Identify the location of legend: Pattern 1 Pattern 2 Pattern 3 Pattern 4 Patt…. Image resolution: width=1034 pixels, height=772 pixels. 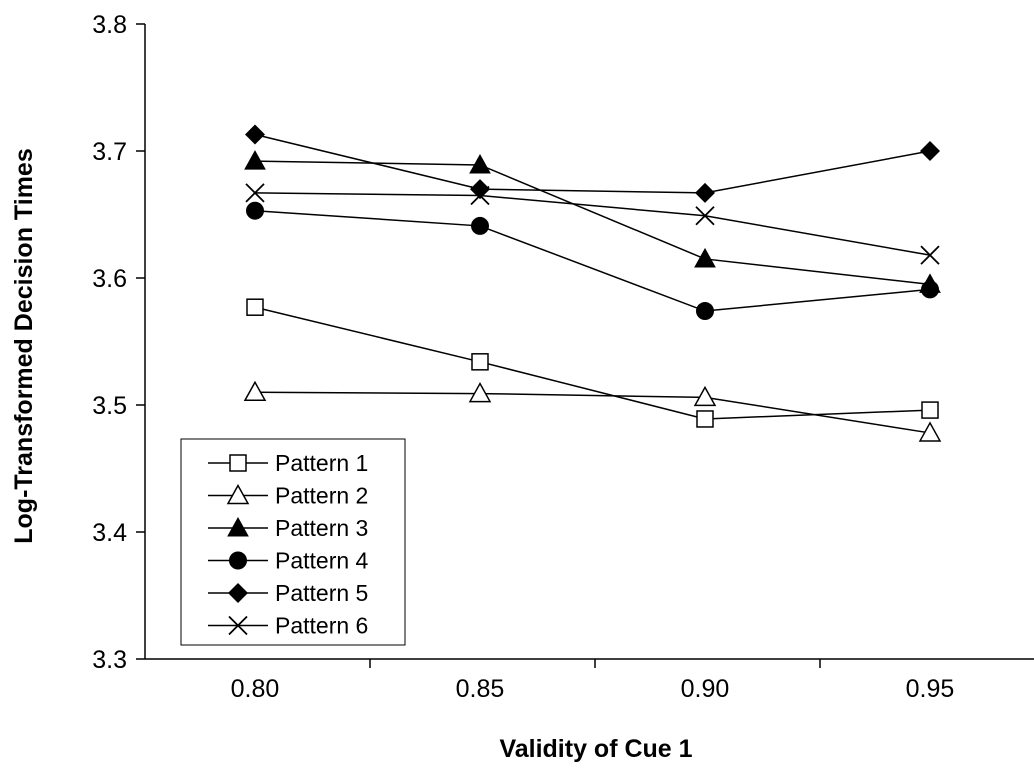
(293, 542).